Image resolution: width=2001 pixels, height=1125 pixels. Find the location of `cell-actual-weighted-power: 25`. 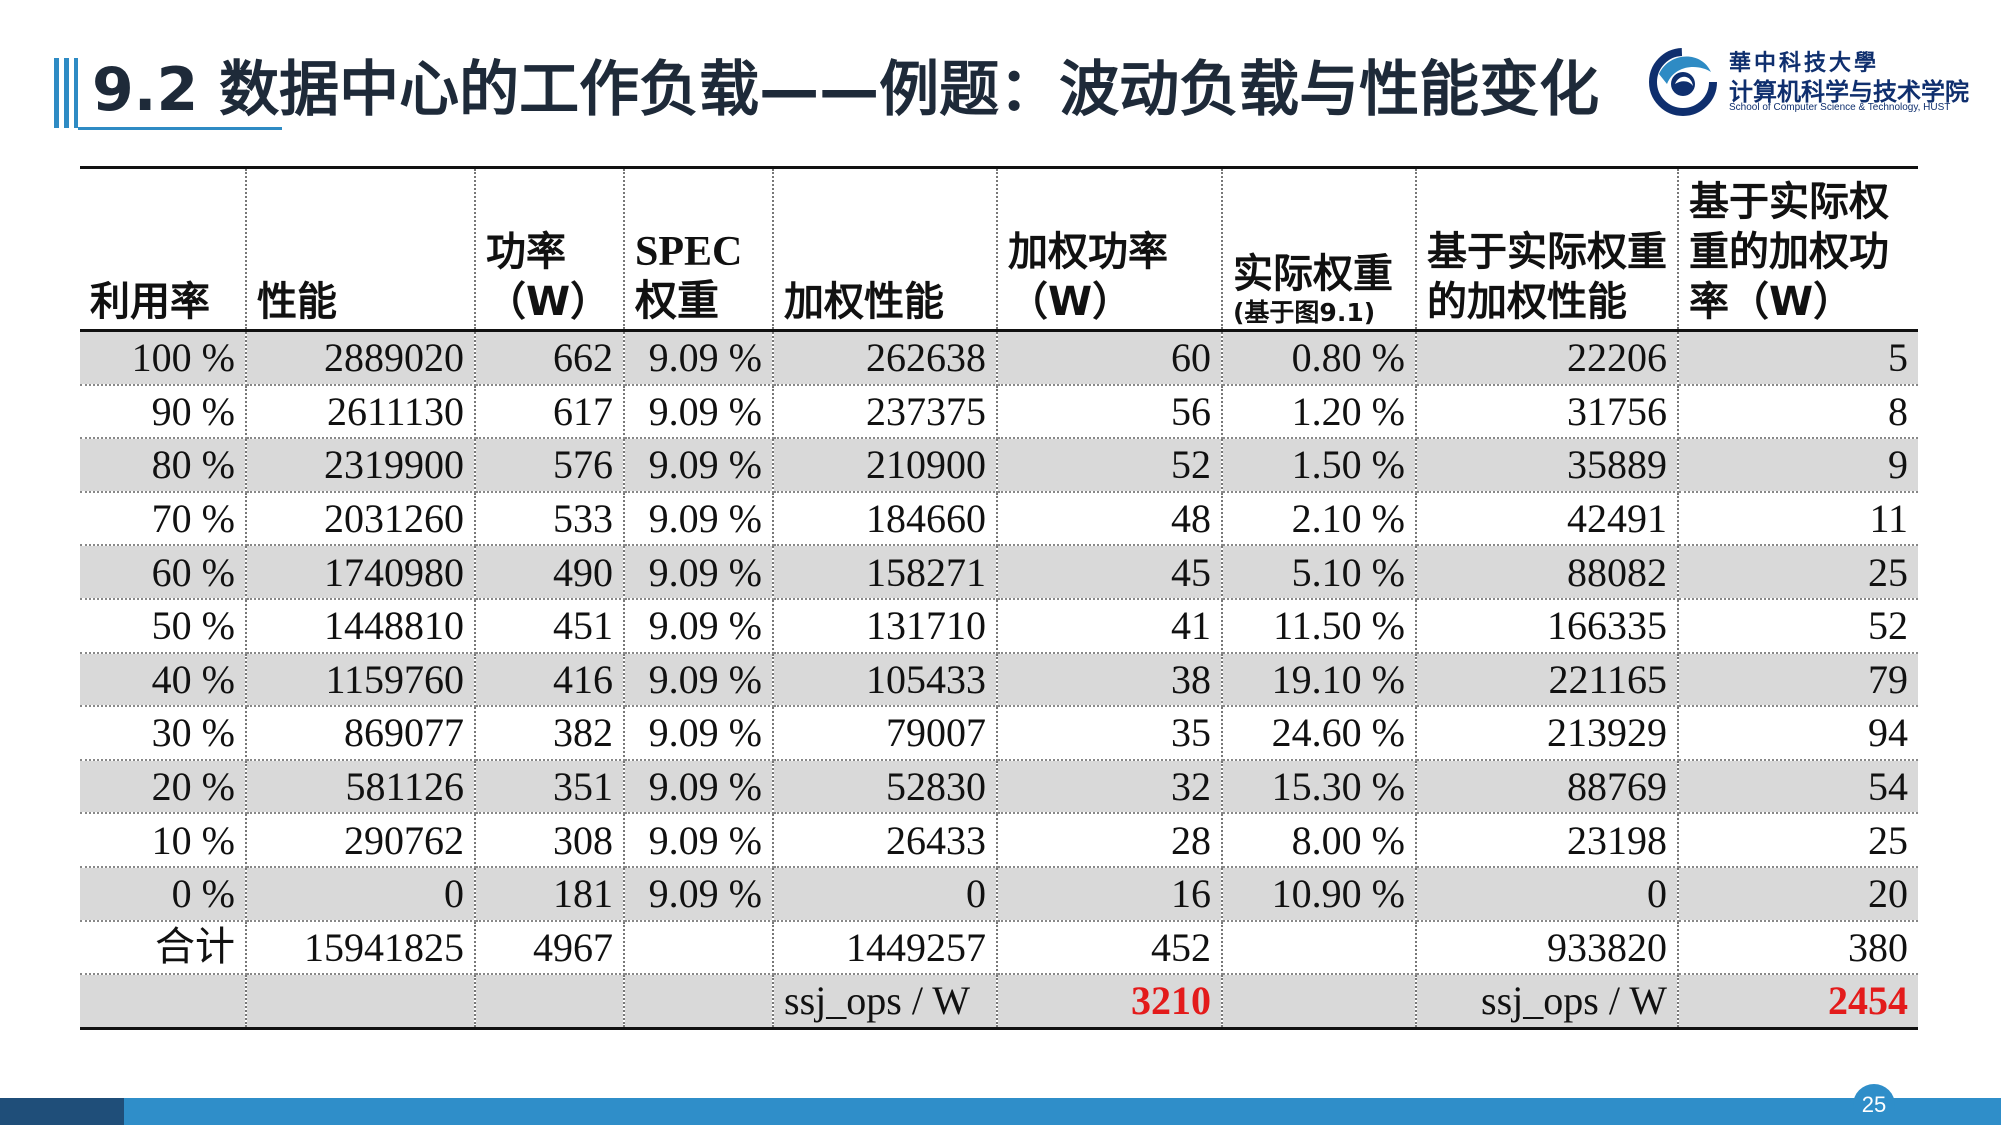

cell-actual-weighted-power: 25 is located at coordinates (1797, 840).